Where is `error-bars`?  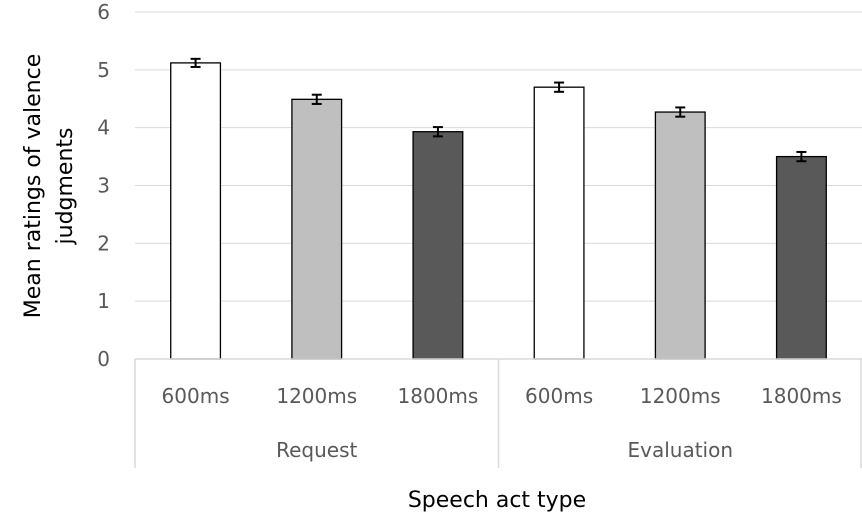 error-bars is located at coordinates (498, 110).